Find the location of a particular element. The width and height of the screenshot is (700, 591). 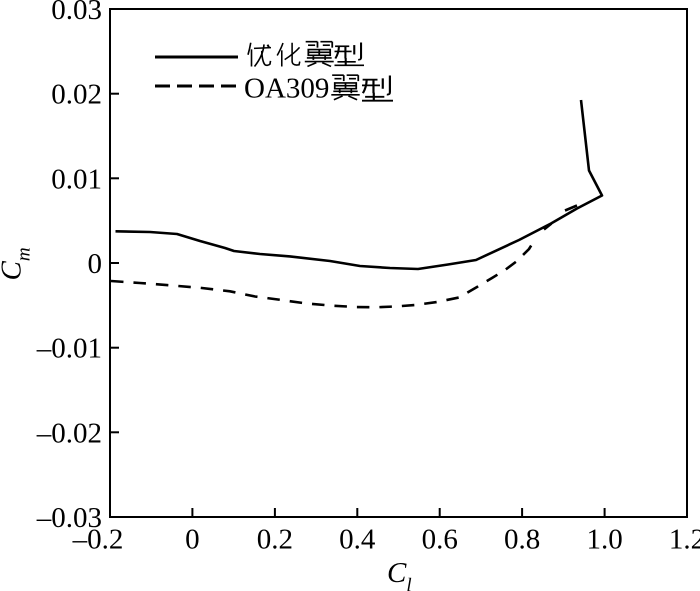

svg-text: 0.6 is located at coordinates (440, 539).